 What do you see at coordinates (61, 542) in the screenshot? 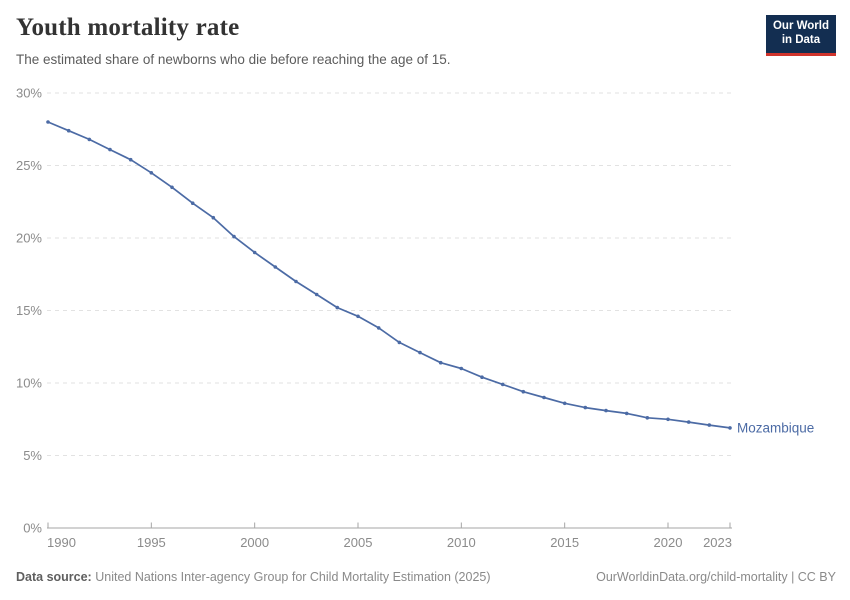
I see `x-axis-tick-label: 1990` at bounding box center [61, 542].